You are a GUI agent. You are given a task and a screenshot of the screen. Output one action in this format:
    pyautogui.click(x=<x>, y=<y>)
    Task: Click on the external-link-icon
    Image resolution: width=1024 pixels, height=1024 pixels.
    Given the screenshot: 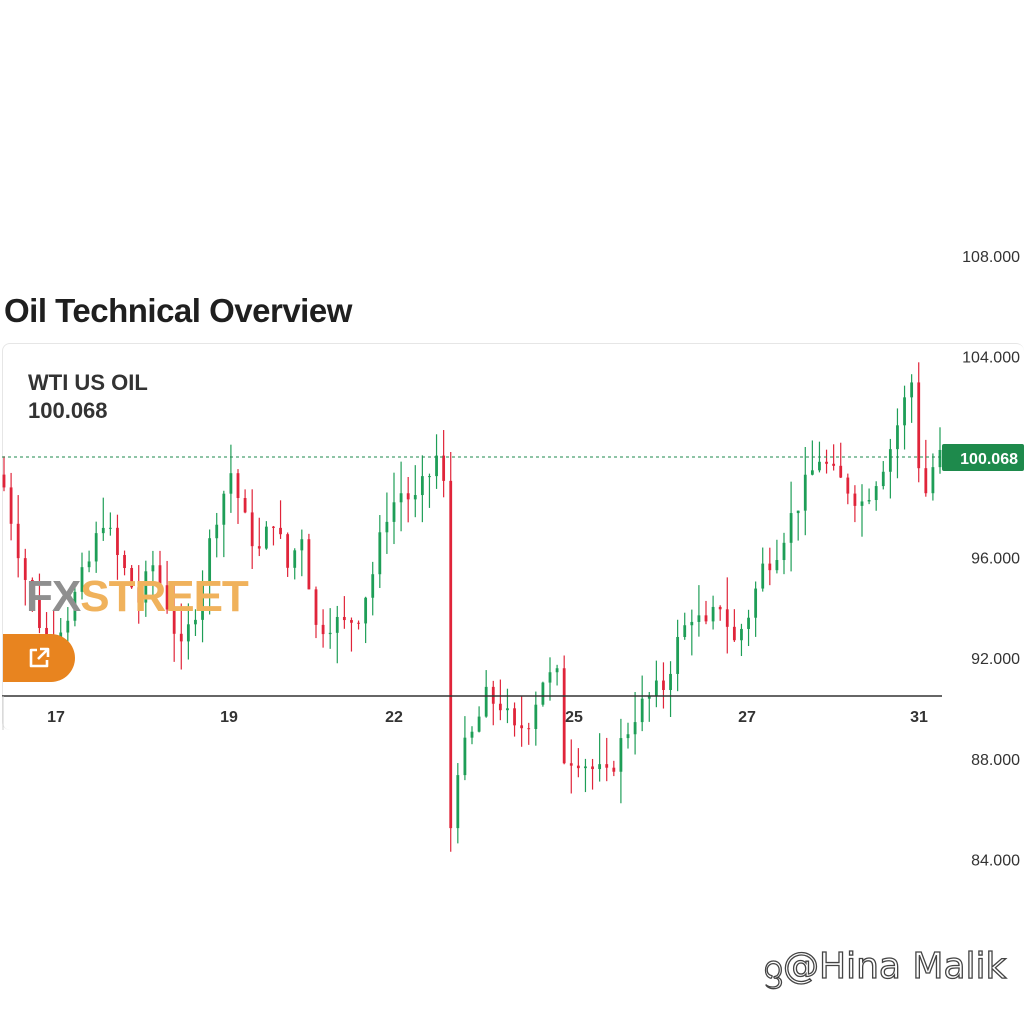 What is the action you would take?
    pyautogui.click(x=39, y=657)
    